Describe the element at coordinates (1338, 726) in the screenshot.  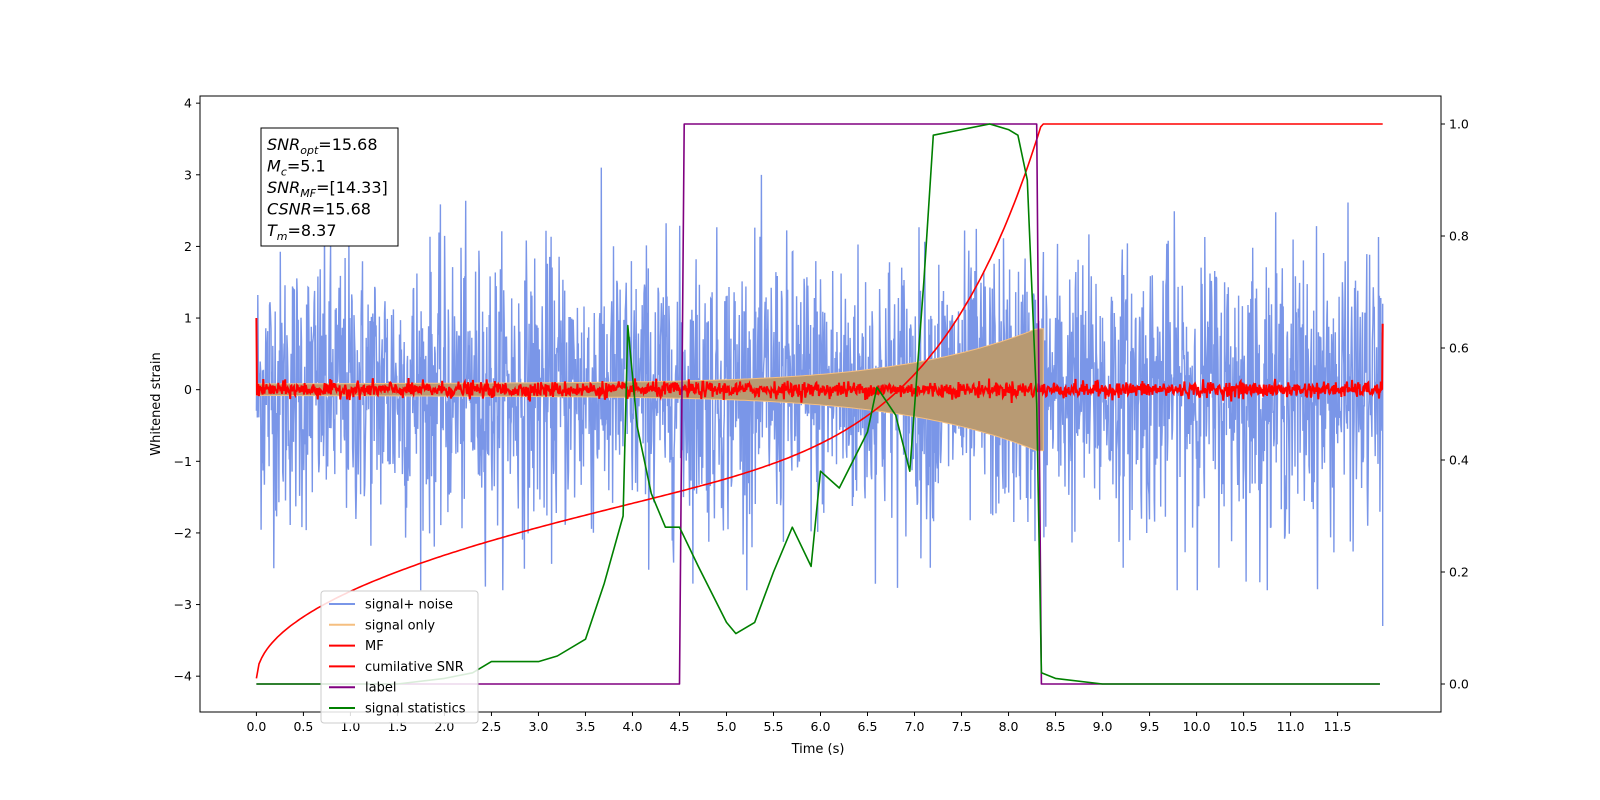
I see `x-tick-label: 11.5` at that location.